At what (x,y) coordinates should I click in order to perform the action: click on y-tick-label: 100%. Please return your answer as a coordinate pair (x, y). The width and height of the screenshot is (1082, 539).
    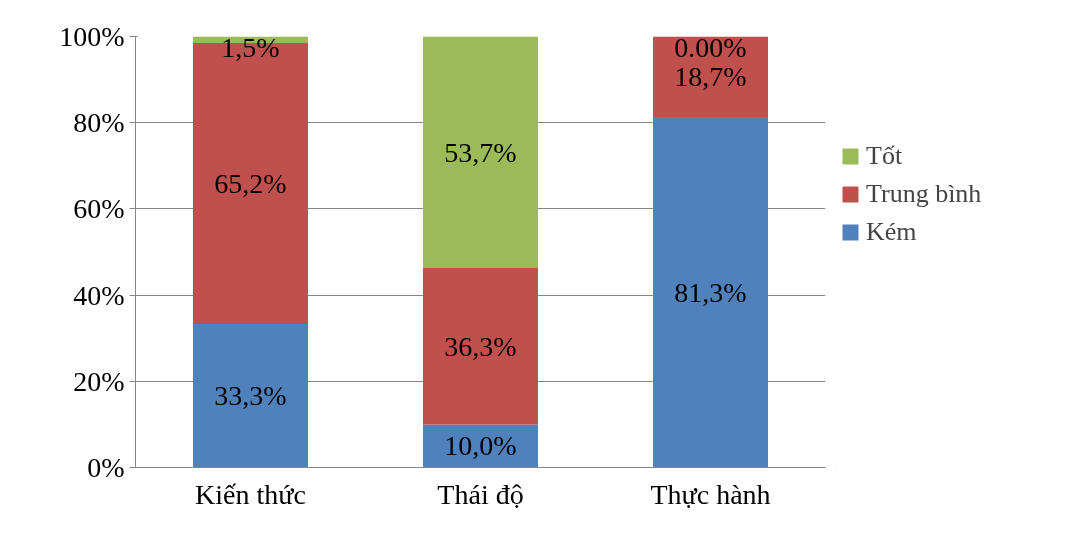
    Looking at the image, I should click on (92, 36).